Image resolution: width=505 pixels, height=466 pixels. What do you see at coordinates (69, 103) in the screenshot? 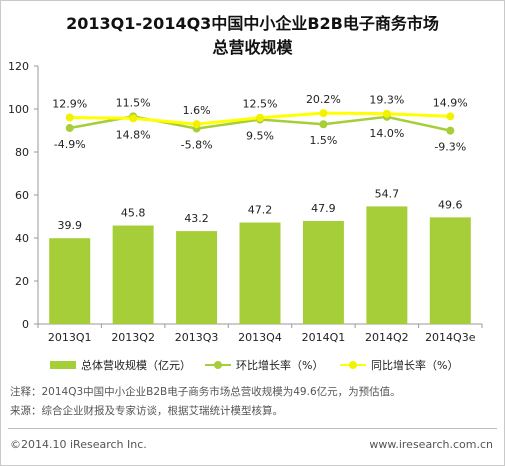
I see `yoy-data-label: 12.9%` at bounding box center [69, 103].